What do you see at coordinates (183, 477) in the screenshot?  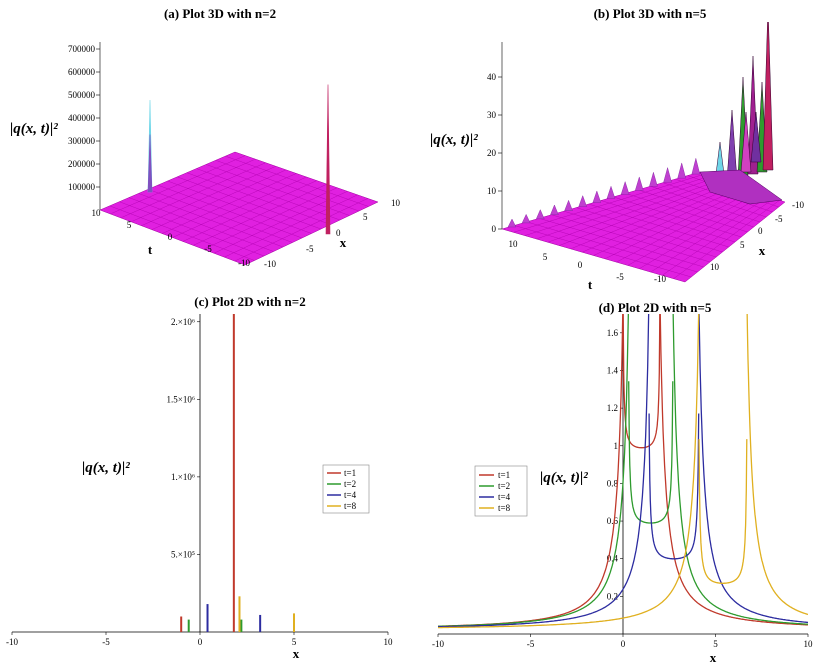 I see `y-tick-label: 1.×10⁶` at bounding box center [183, 477].